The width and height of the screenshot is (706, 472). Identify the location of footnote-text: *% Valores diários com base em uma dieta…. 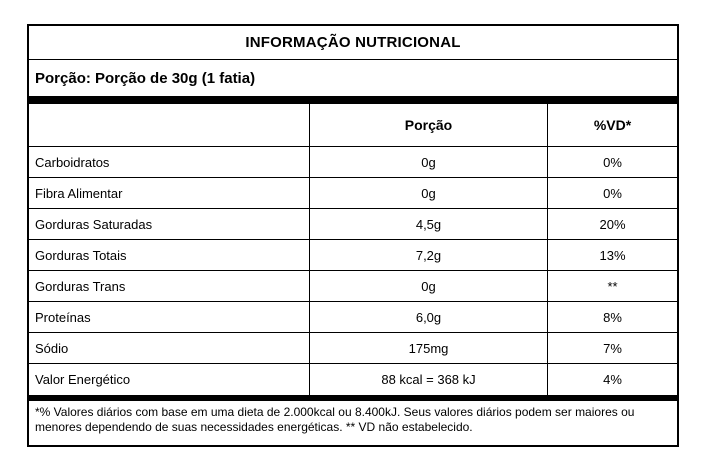
(335, 419).